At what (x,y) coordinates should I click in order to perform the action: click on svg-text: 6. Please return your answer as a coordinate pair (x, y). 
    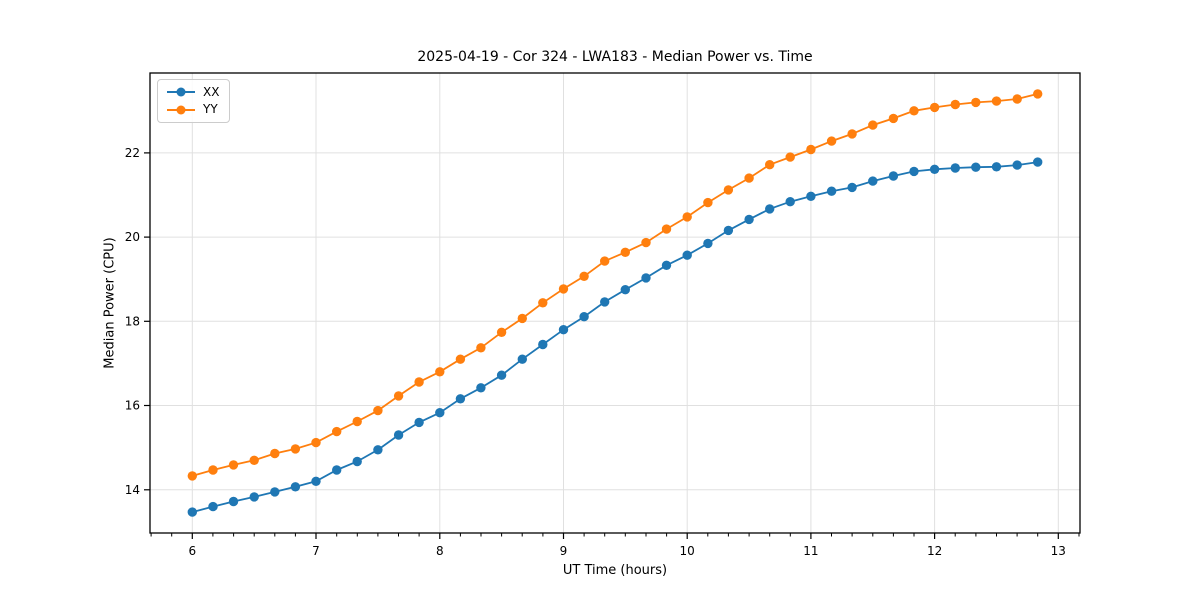
    Looking at the image, I should click on (192, 551).